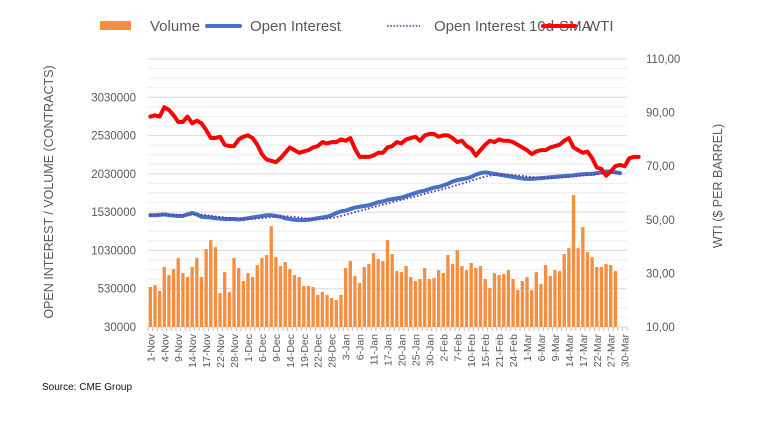  What do you see at coordinates (375, 349) in the screenshot?
I see `x-tick-label: 11-Jan` at bounding box center [375, 349].